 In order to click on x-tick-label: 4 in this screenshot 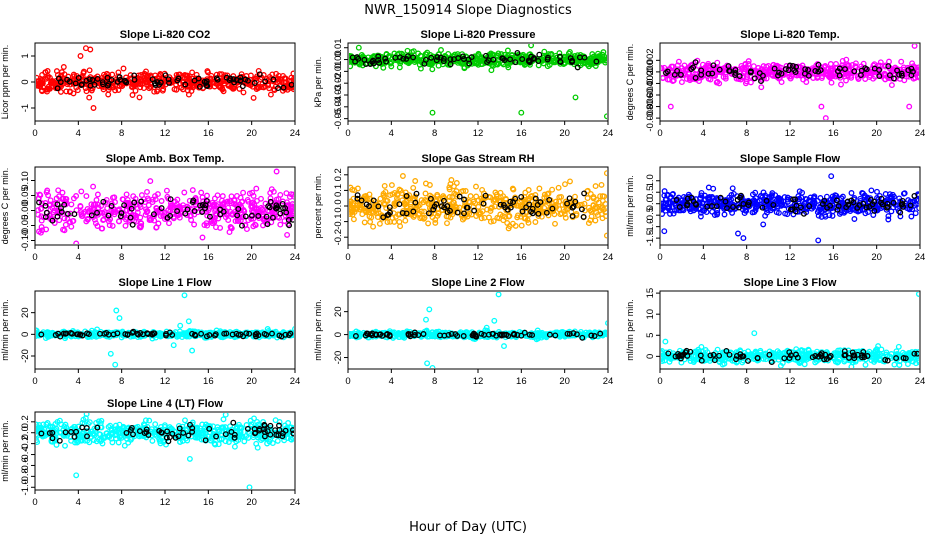, I will do `click(391, 381)`.